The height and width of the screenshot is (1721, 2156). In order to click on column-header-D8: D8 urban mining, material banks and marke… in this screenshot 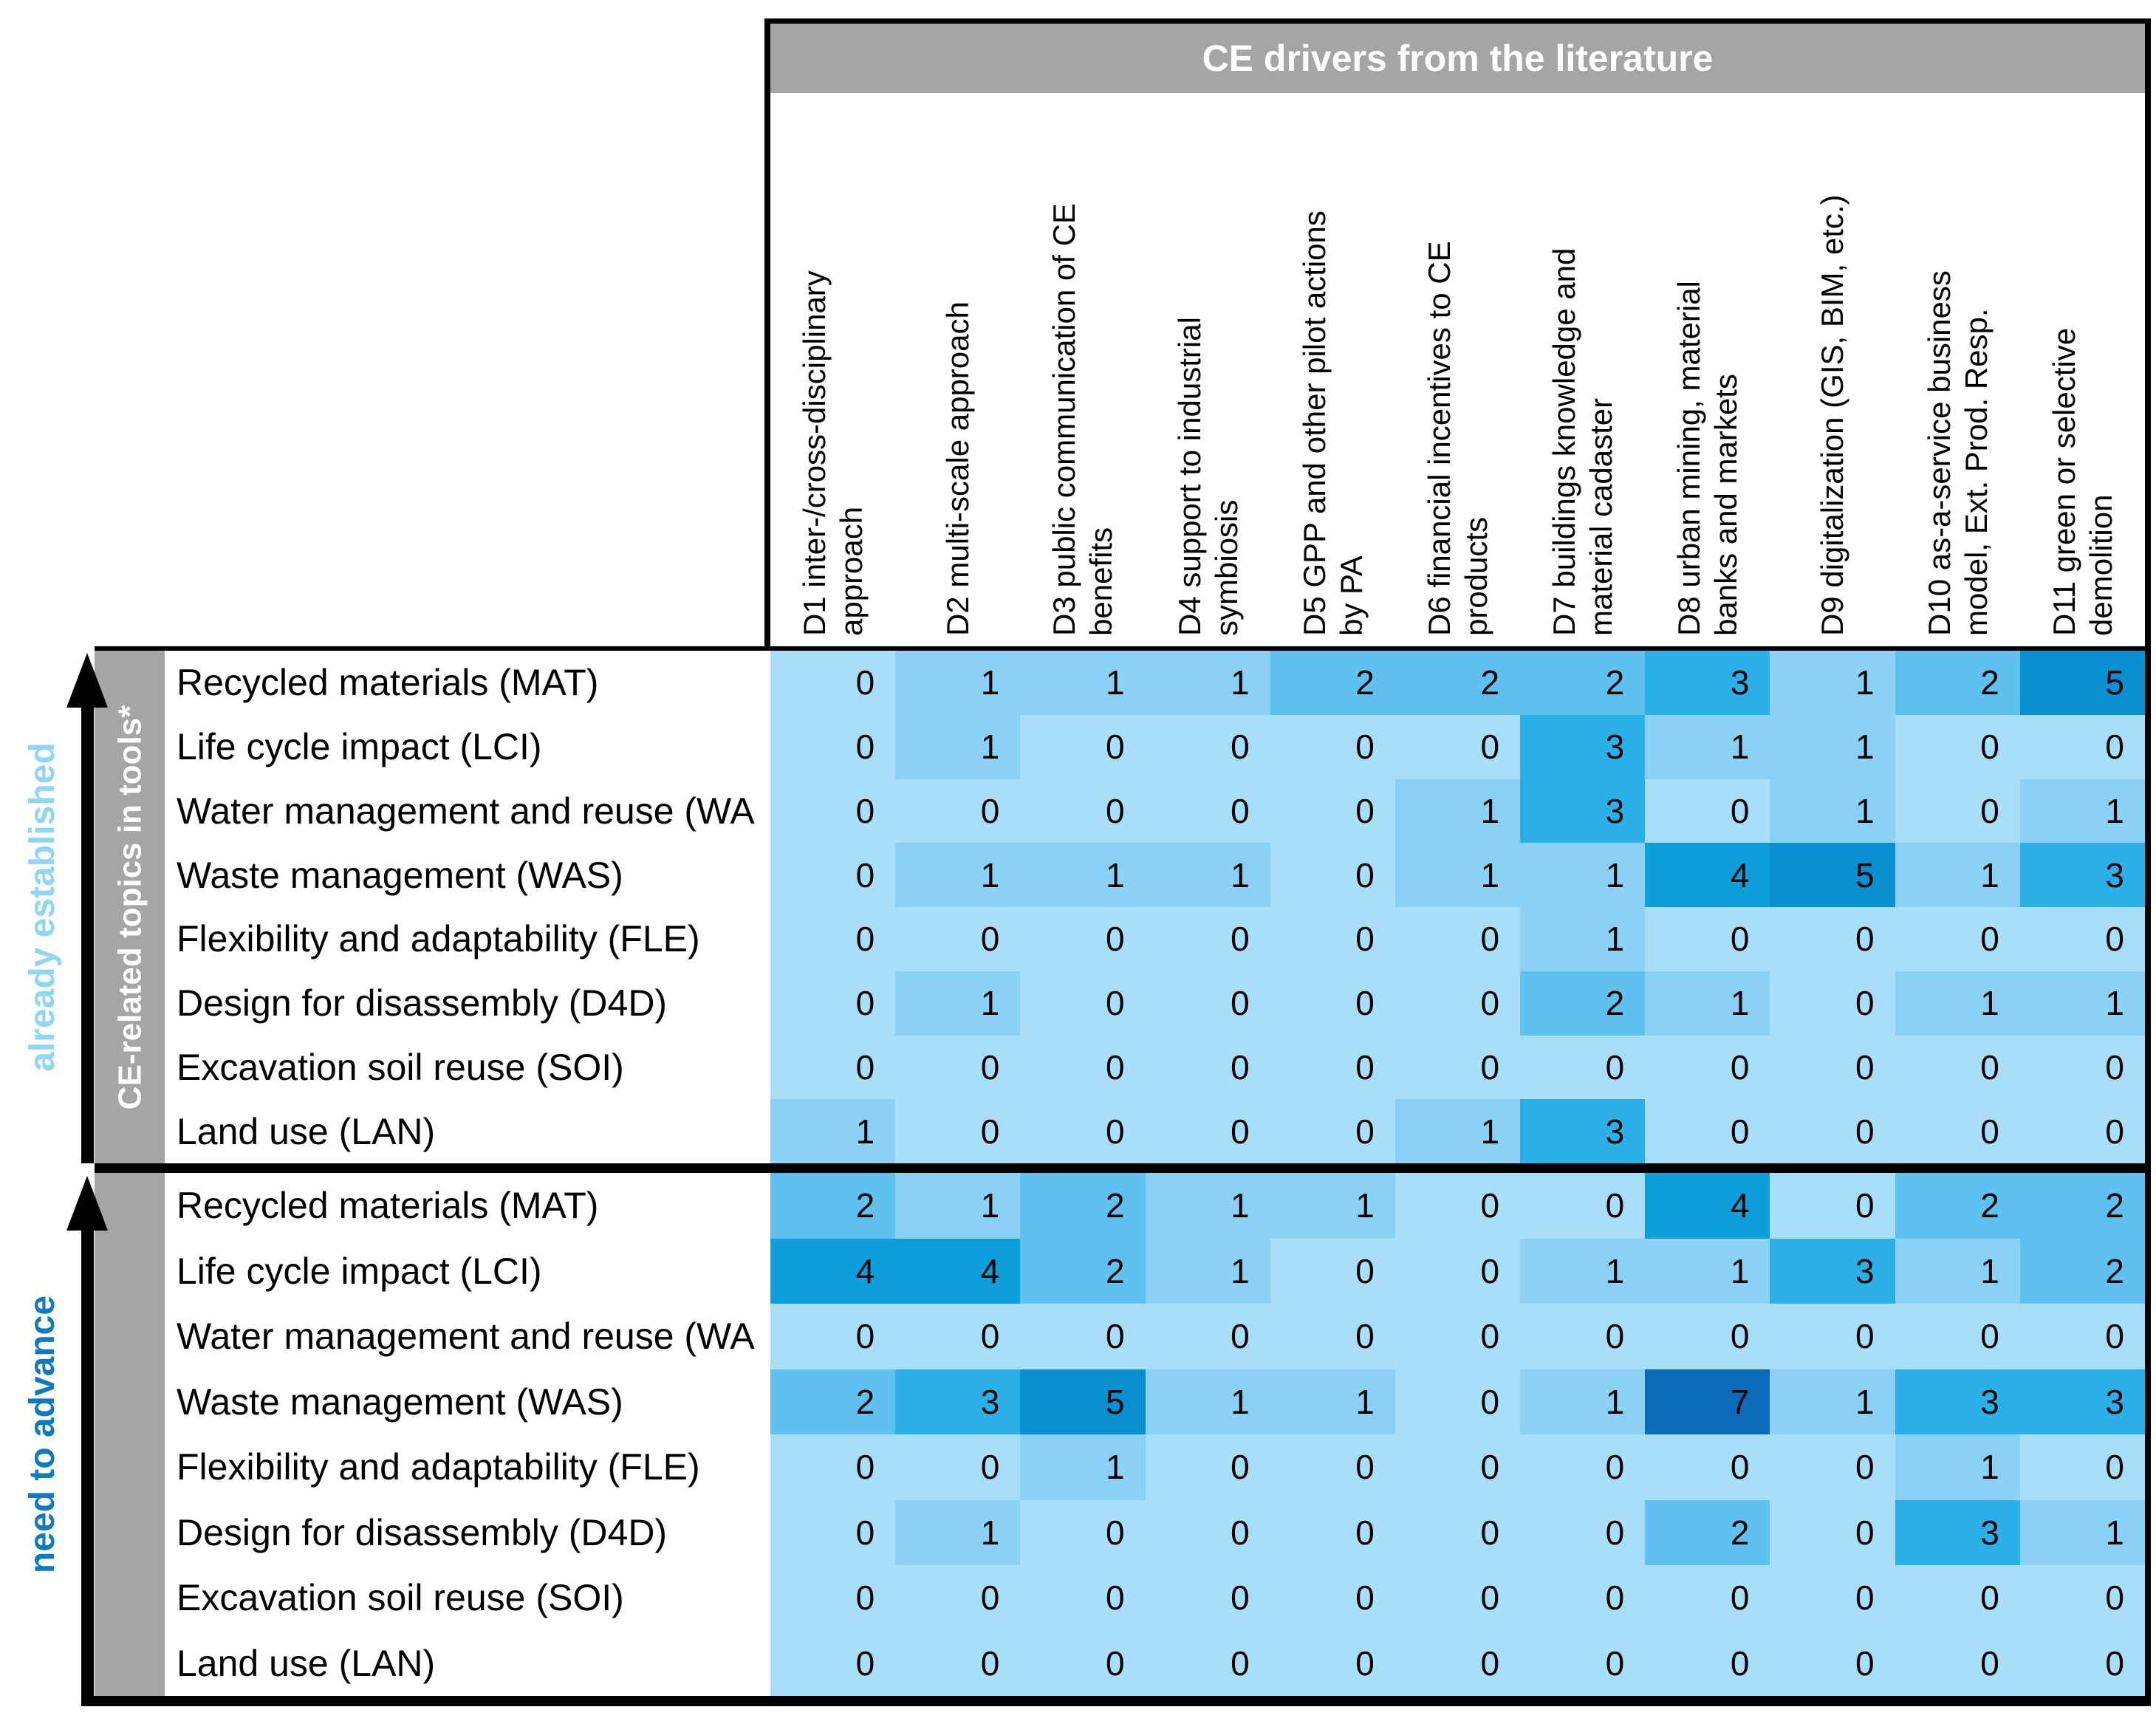, I will do `click(1707, 369)`.